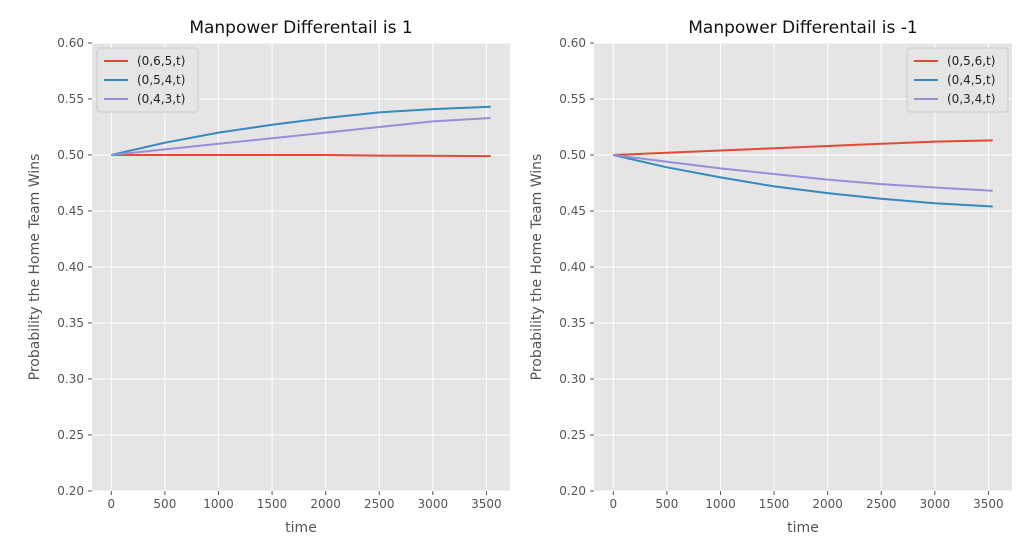 This screenshot has width=1036, height=548. What do you see at coordinates (971, 61) in the screenshot?
I see `legend-label: (0,5,6,t)` at bounding box center [971, 61].